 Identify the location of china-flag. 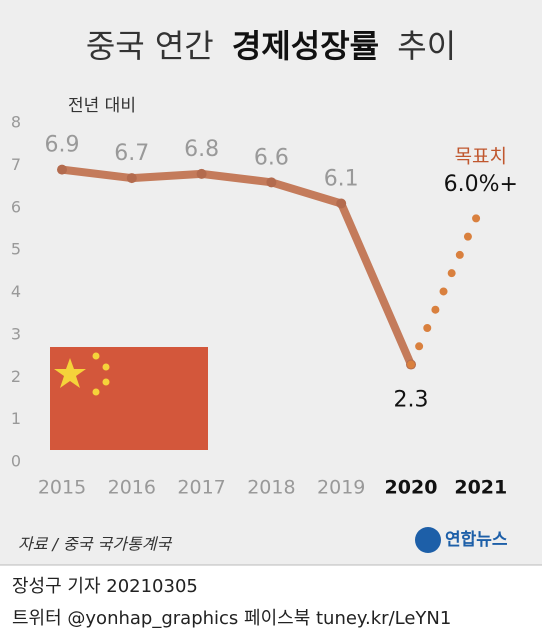
(129, 398).